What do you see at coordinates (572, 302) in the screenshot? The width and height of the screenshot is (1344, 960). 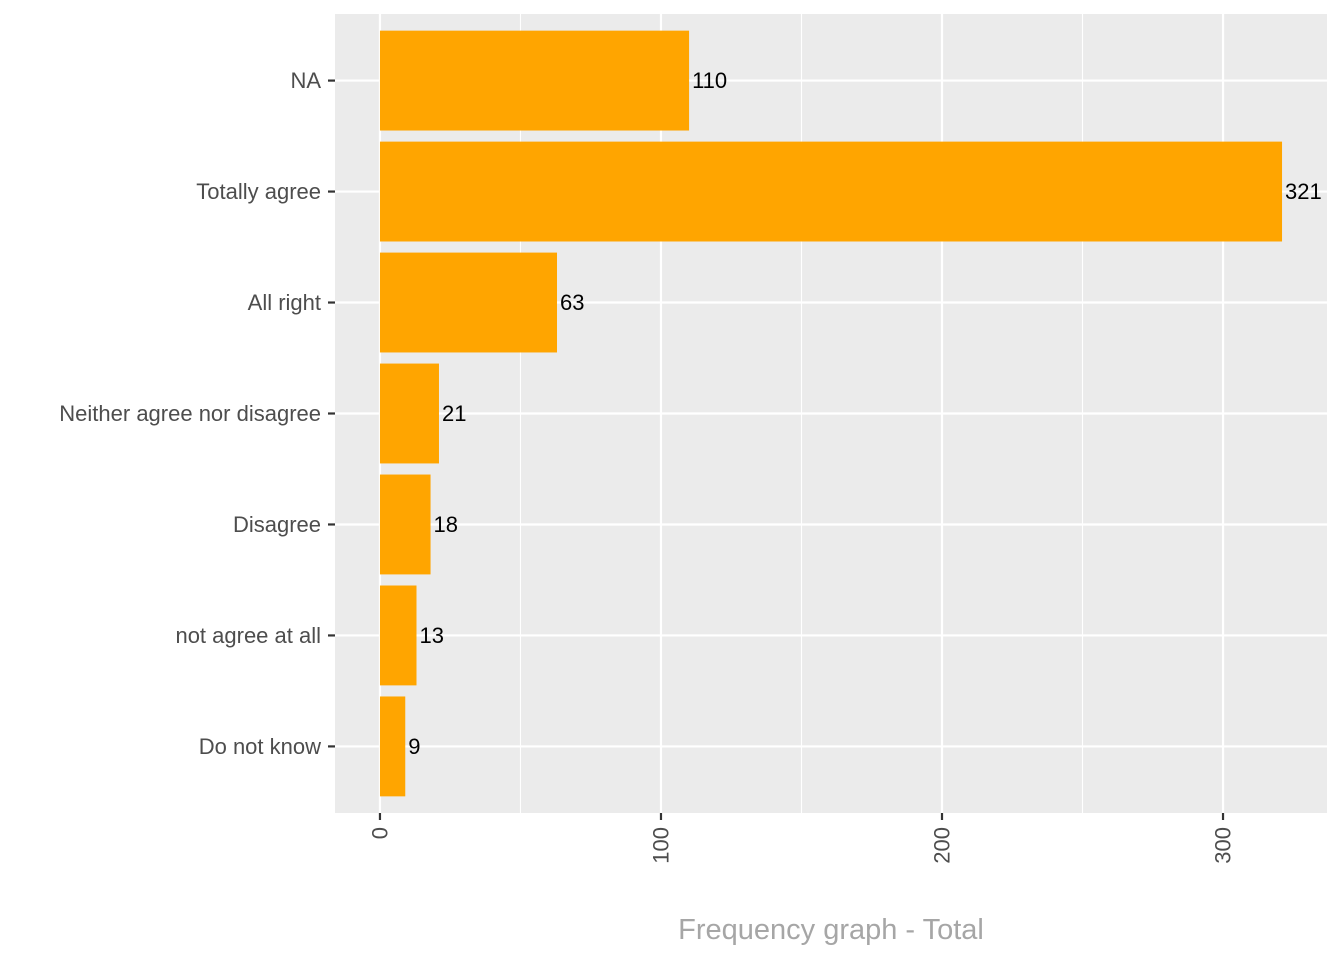 I see `data-label: 63` at bounding box center [572, 302].